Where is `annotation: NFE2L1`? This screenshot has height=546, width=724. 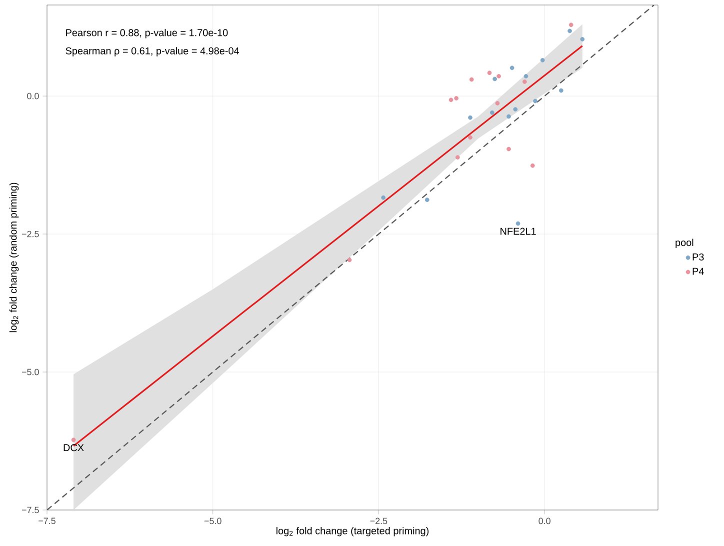 annotation: NFE2L1 is located at coordinates (518, 231).